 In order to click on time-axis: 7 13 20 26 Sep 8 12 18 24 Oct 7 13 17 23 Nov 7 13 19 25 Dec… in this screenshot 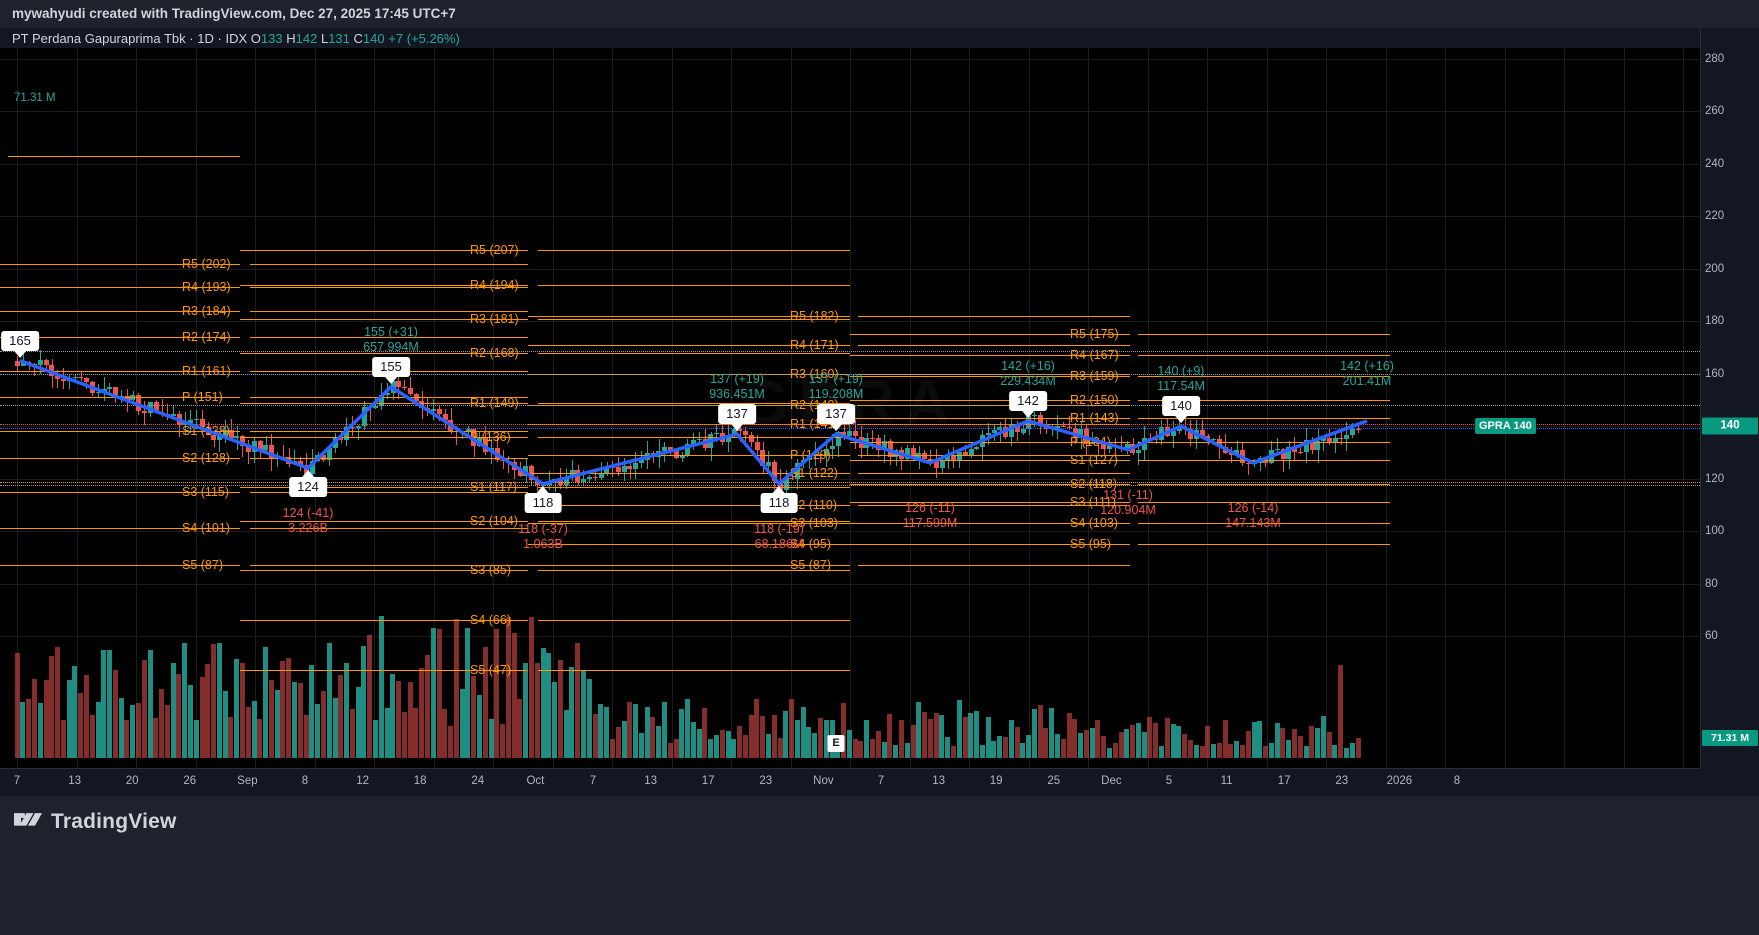, I will do `click(850, 782)`.